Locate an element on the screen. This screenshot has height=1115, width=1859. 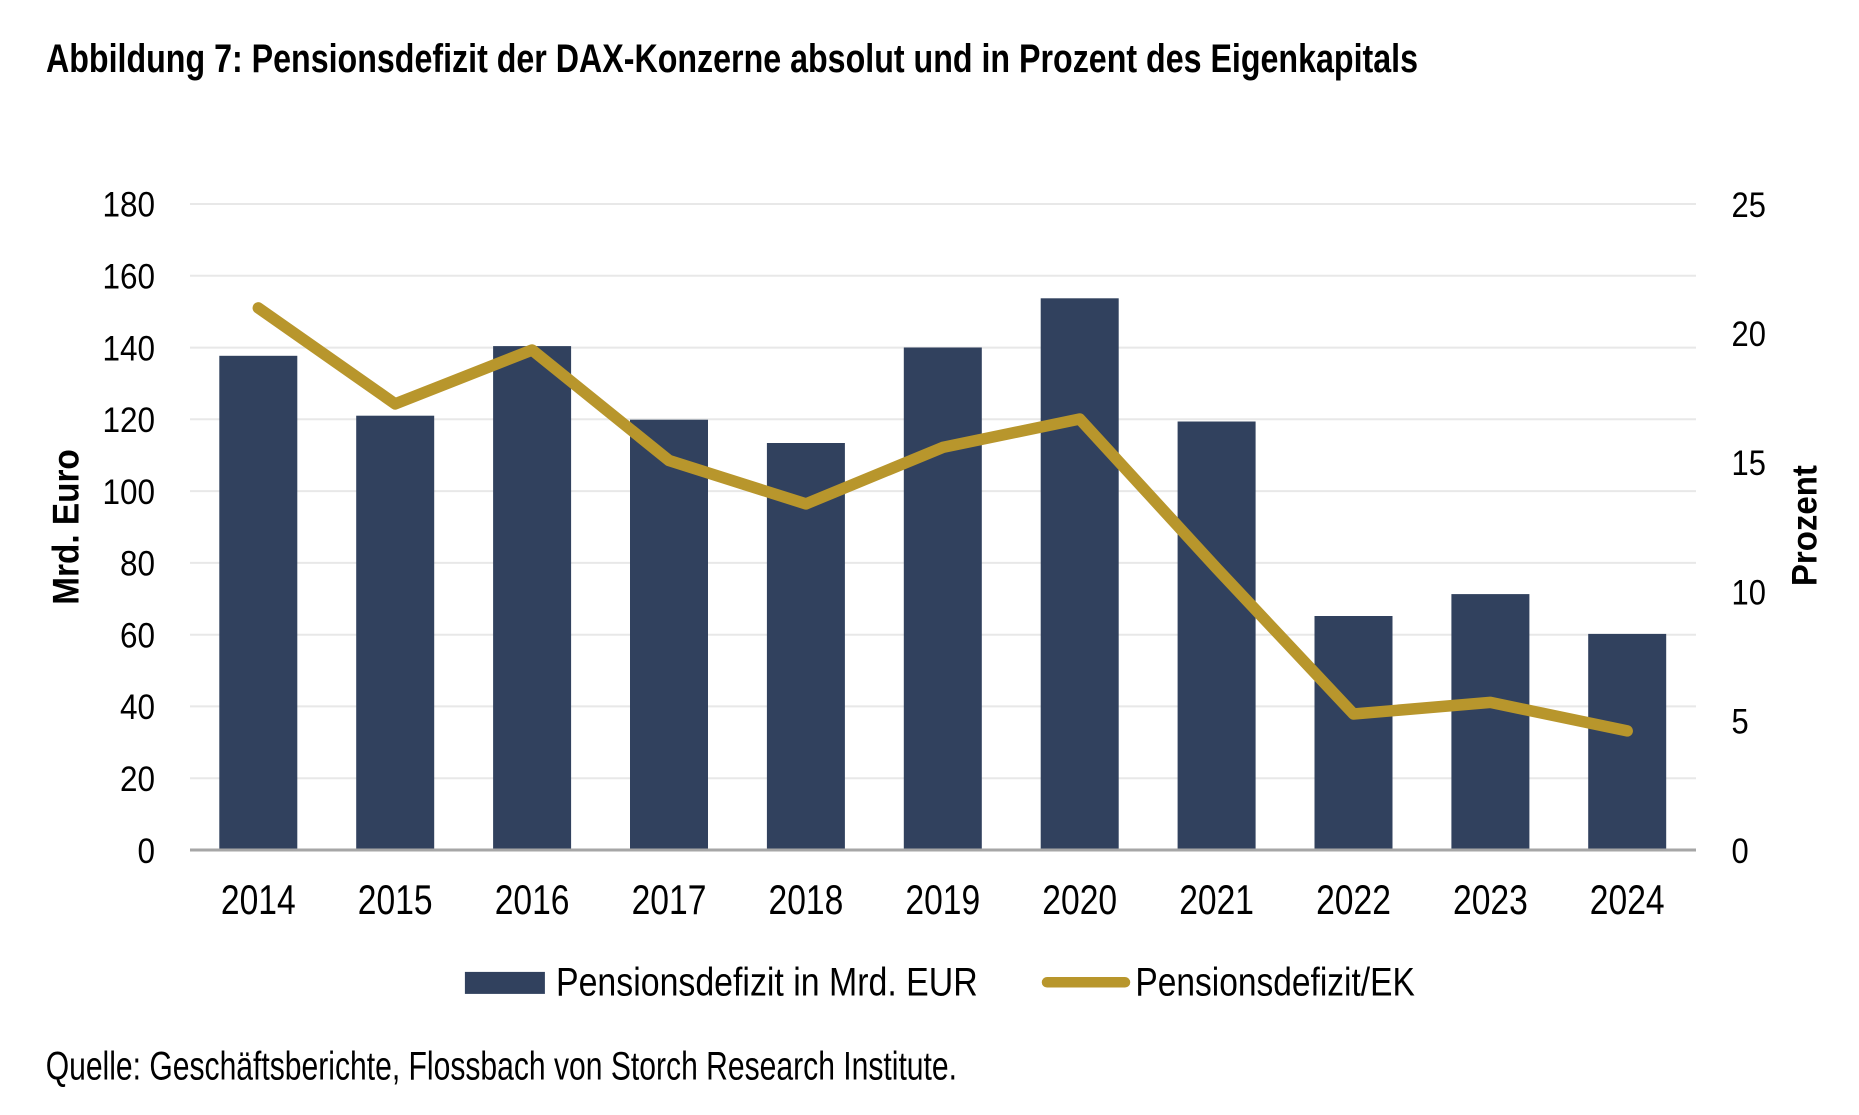
svg-text: 2024 is located at coordinates (1627, 899).